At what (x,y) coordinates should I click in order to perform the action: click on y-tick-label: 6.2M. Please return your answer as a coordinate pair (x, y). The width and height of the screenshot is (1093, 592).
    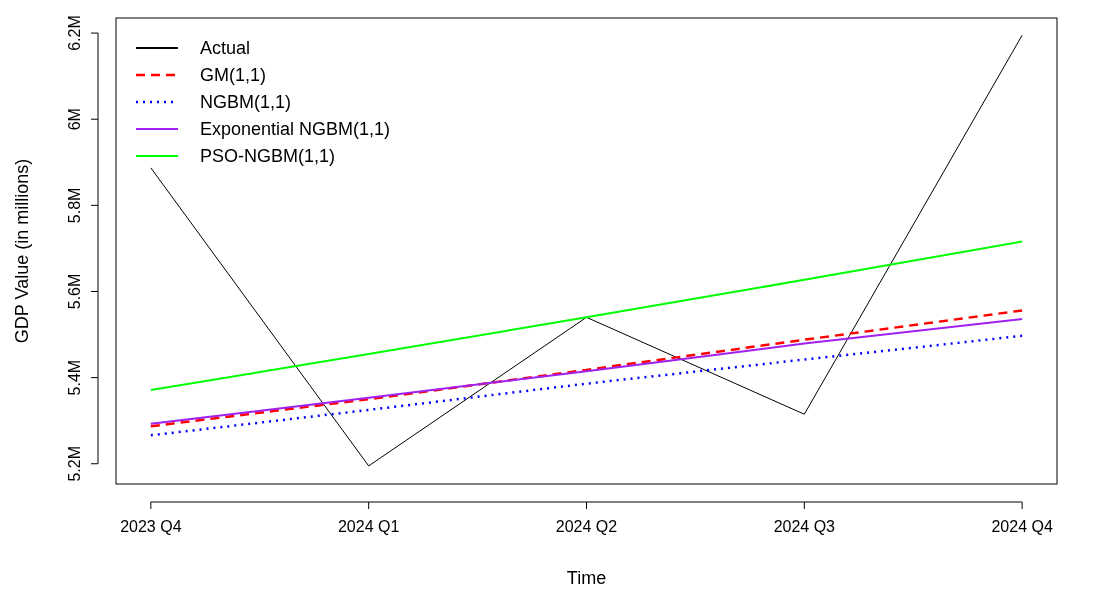
    Looking at the image, I should click on (74, 33).